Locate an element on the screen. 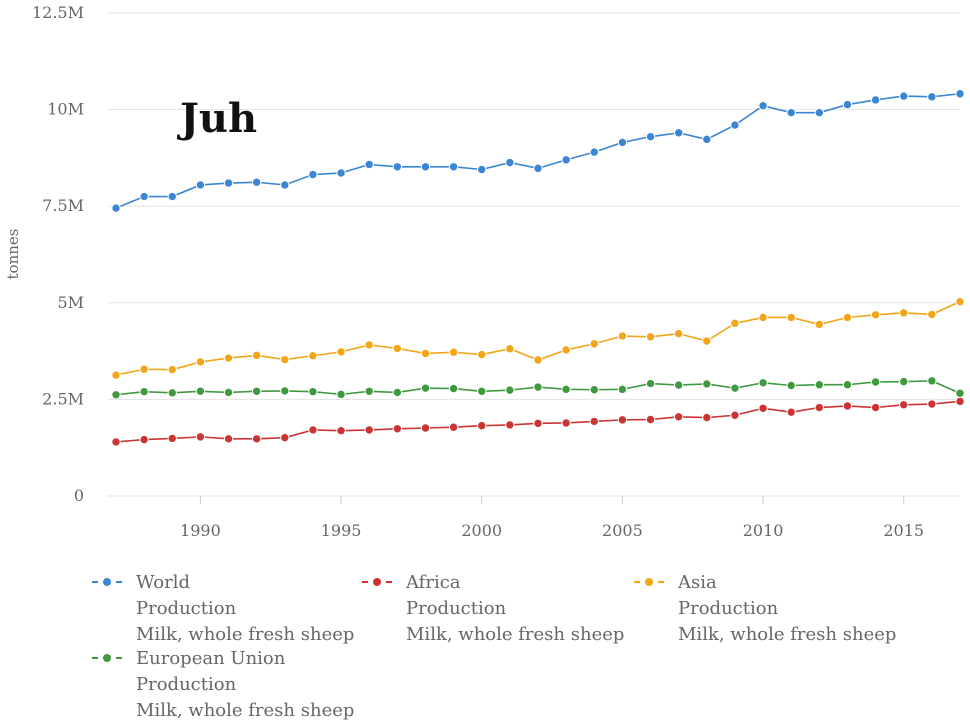  series-eu is located at coordinates (538, 388).